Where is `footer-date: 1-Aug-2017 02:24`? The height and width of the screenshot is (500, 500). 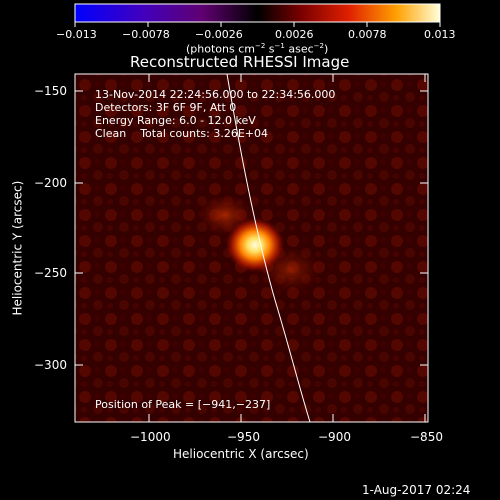 footer-date: 1-Aug-2017 02:24 is located at coordinates (416, 490).